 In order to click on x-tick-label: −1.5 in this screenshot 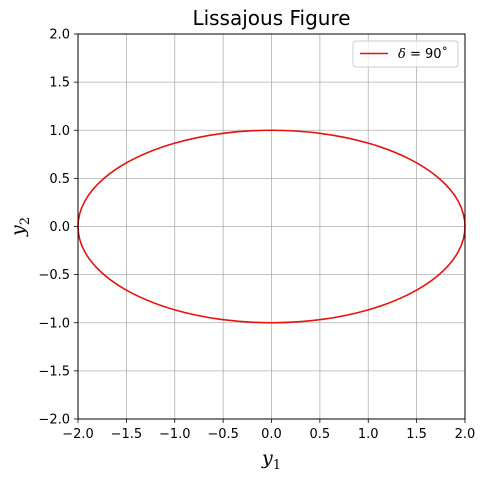, I will do `click(127, 434)`.